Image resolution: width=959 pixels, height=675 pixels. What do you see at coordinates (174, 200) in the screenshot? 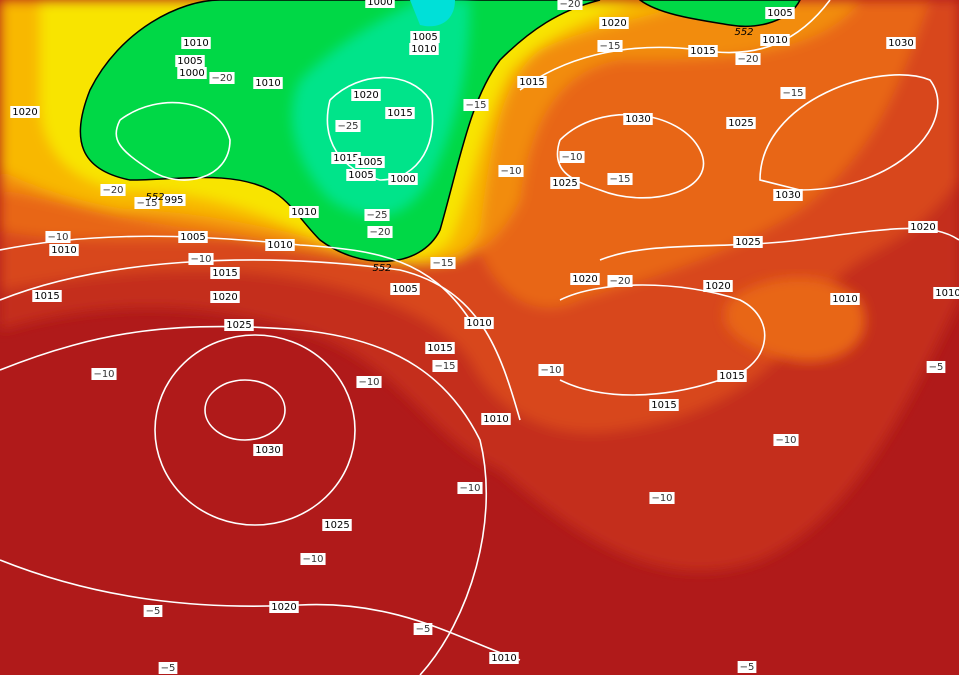
I see `isobar-label: 995` at bounding box center [174, 200].